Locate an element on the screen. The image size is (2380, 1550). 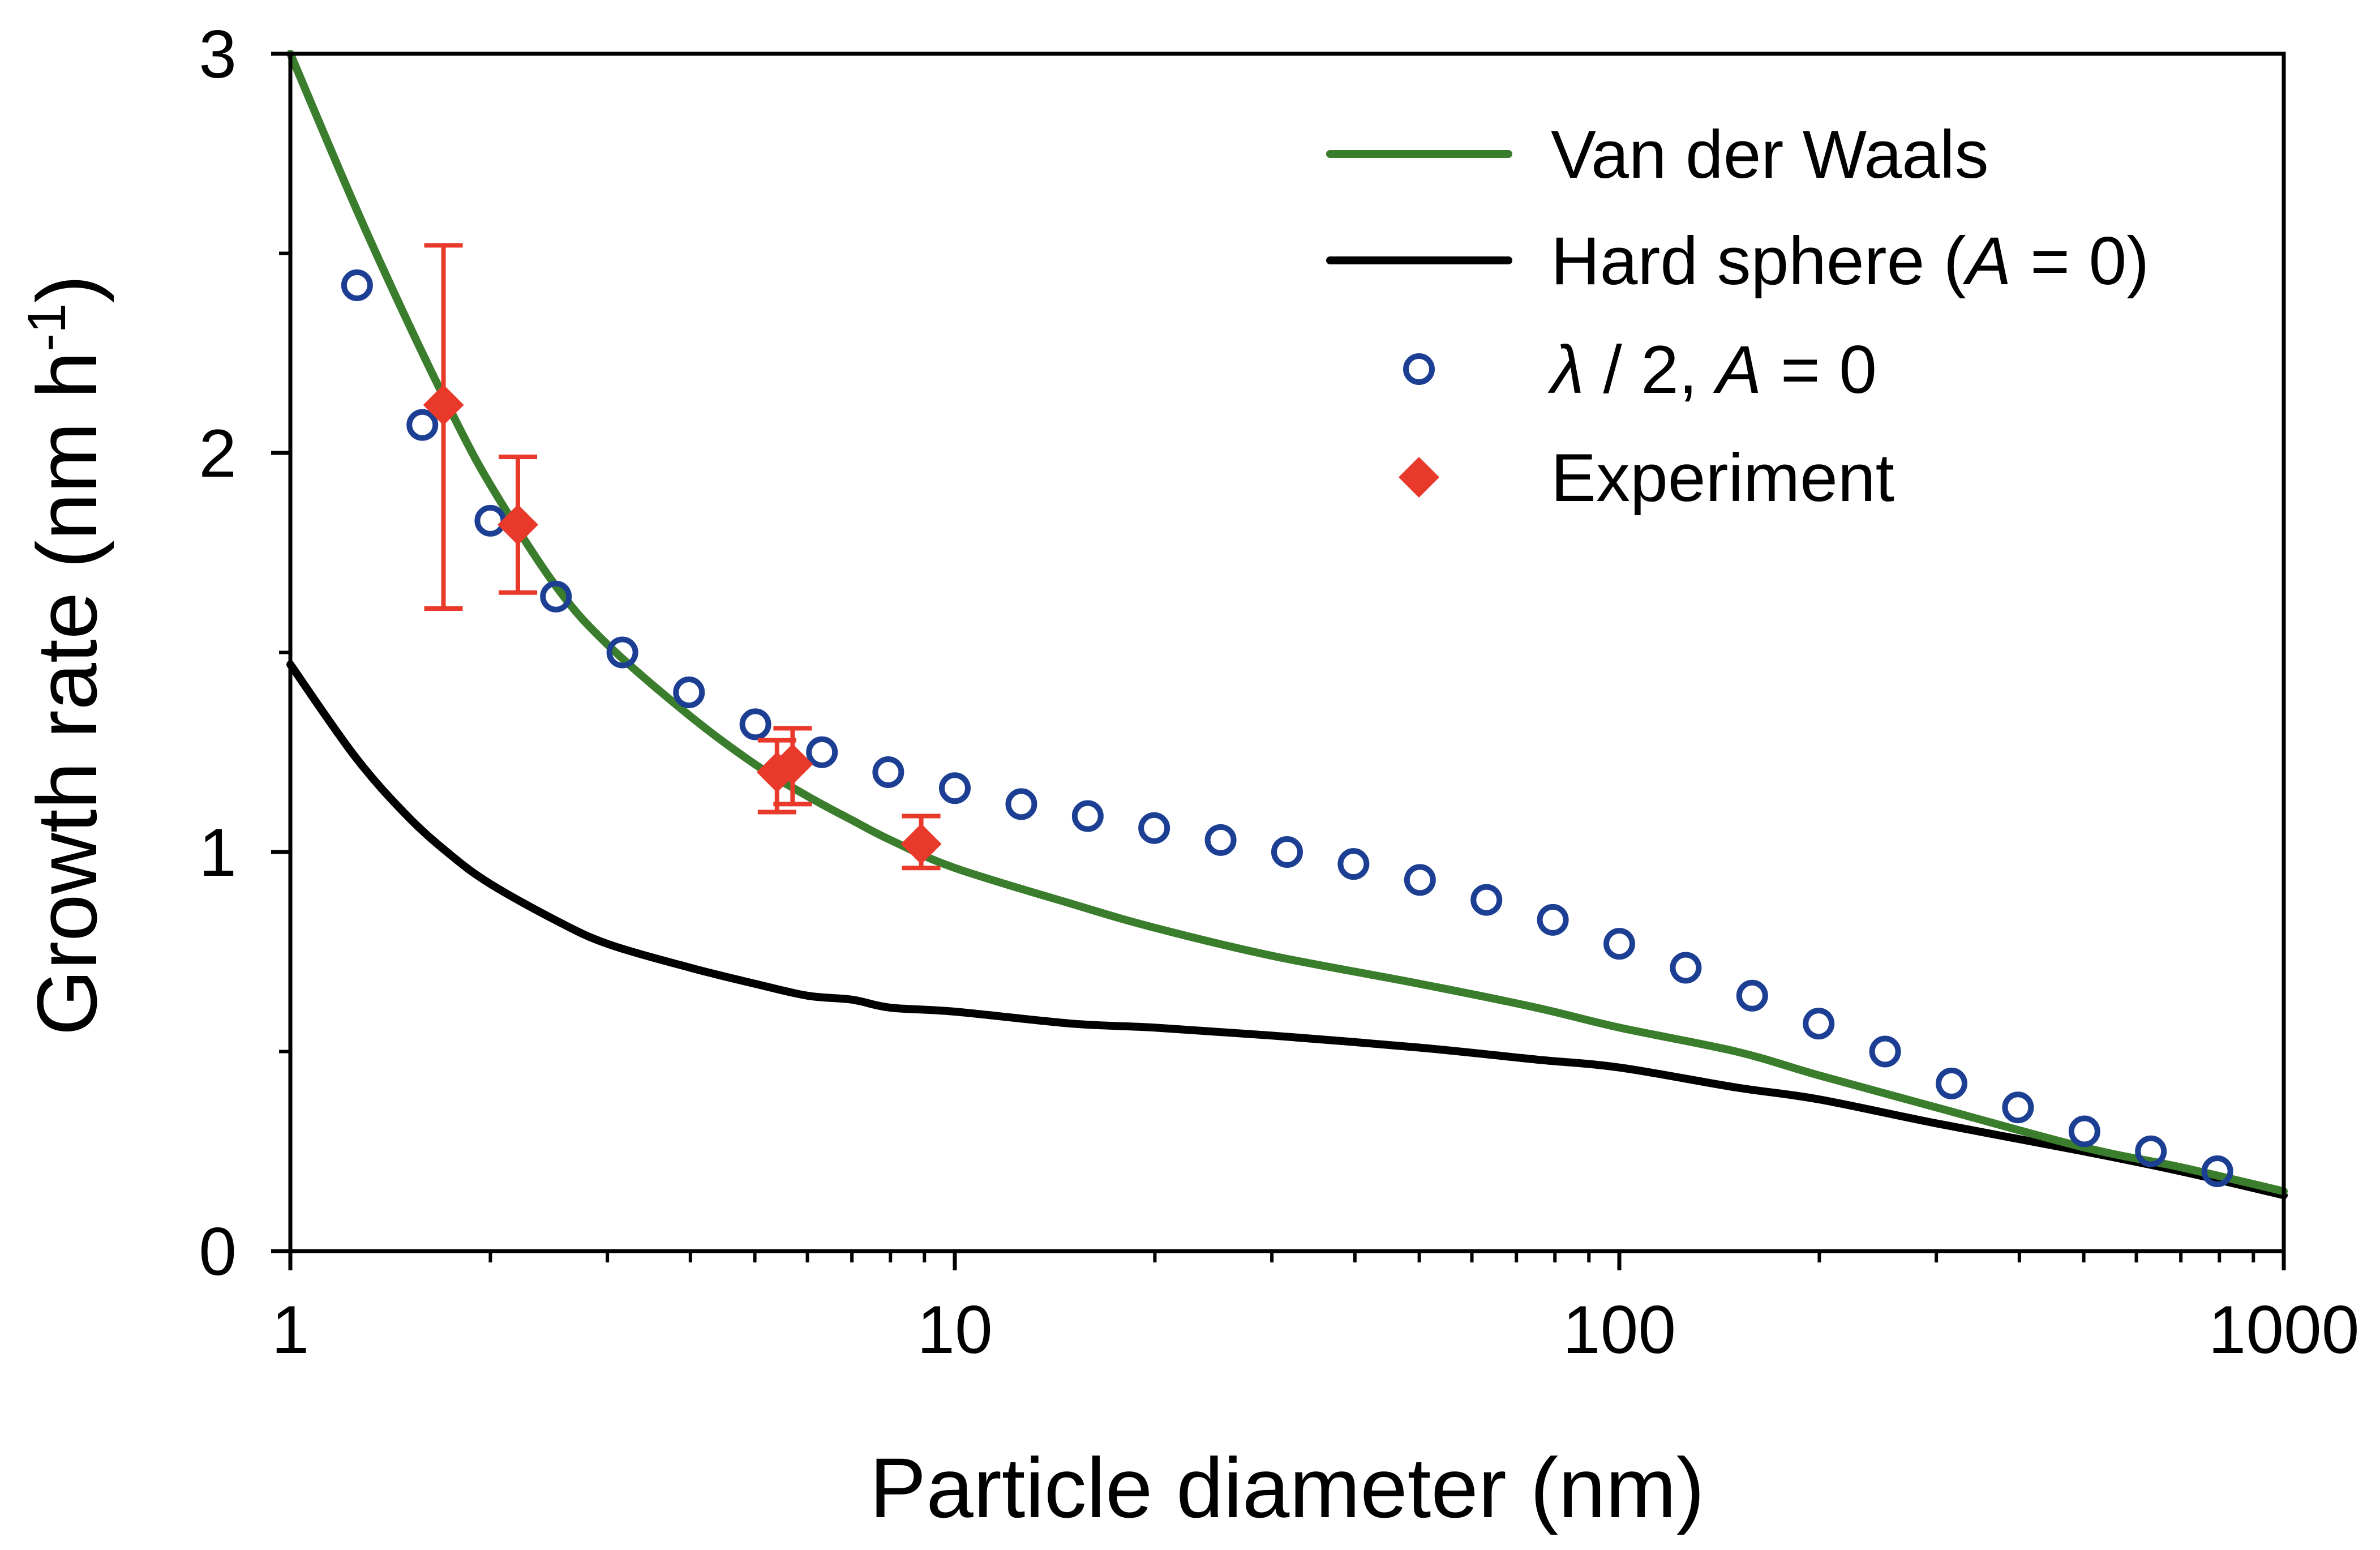
y-axis-title-close: ) is located at coordinates (66, 289).